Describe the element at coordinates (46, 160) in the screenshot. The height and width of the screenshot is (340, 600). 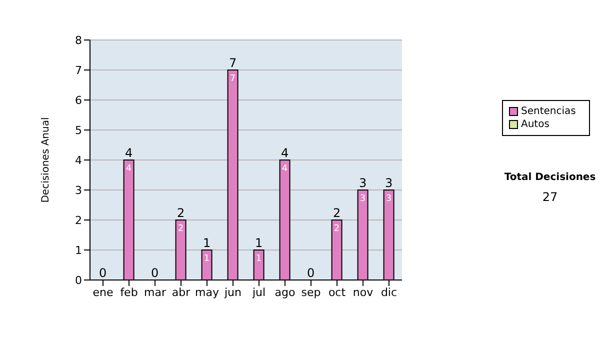
I see `y-axis-title: Decisiones Anual` at that location.